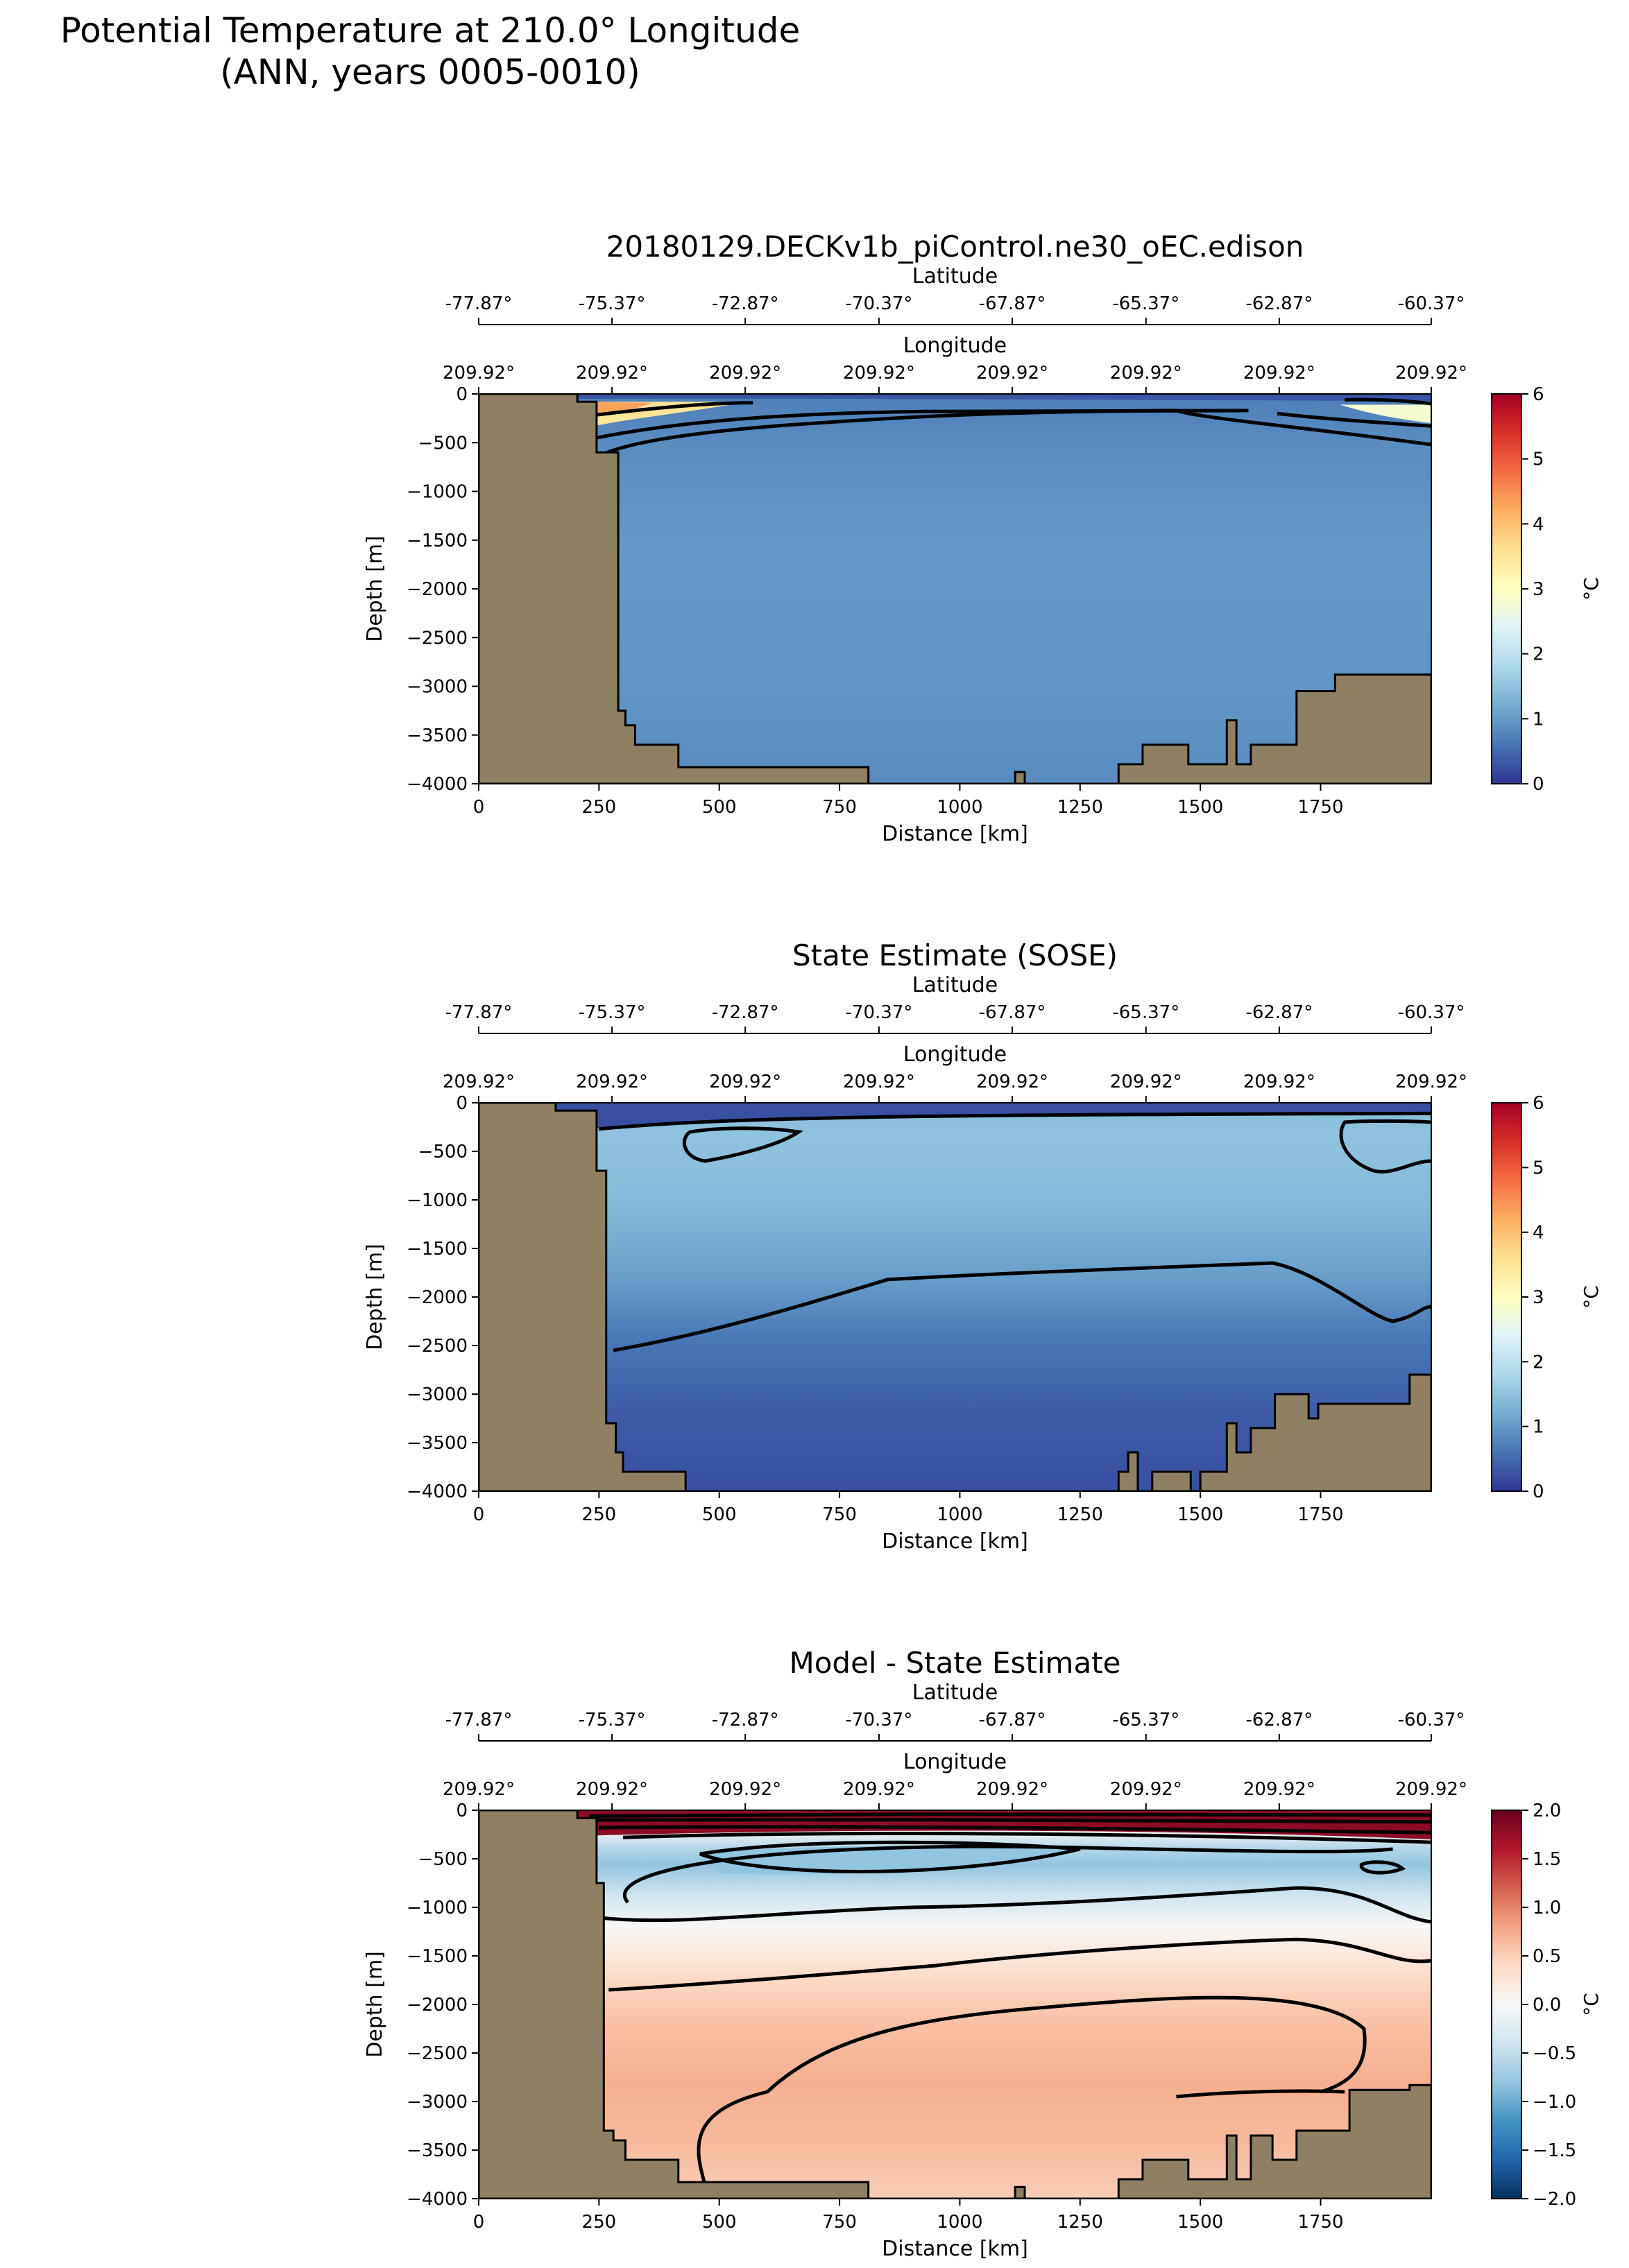  What do you see at coordinates (1002, 398) in the screenshot?
I see `surface-layer` at bounding box center [1002, 398].